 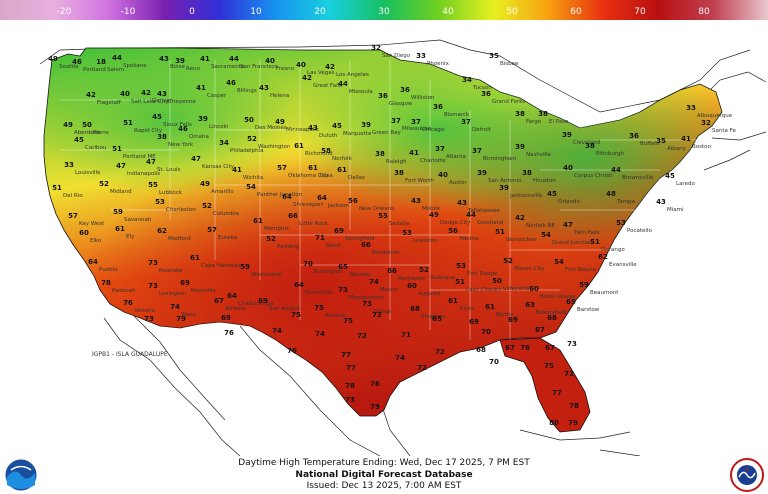 What do you see at coordinates (483, 290) in the screenshot?
I see `city-label: Lake Charles` at bounding box center [483, 290].